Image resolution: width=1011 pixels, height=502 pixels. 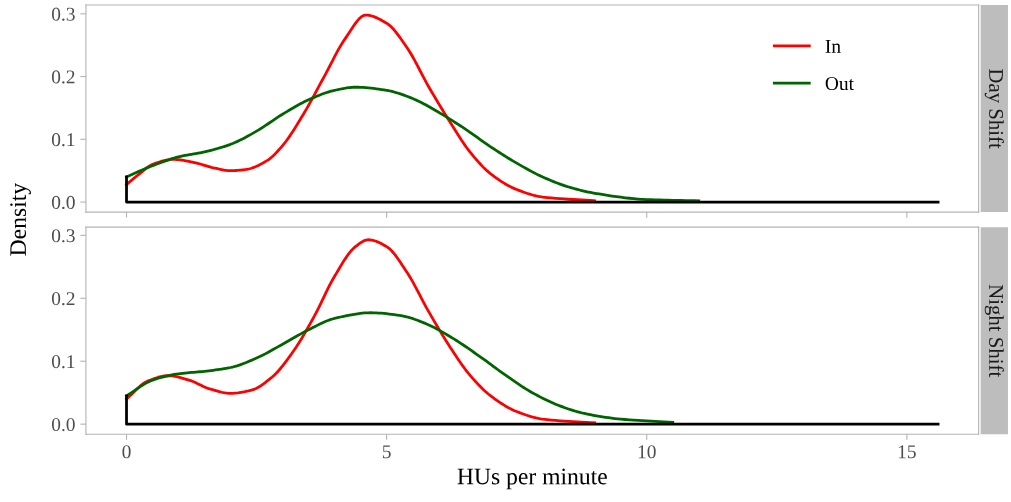 I want to click on x-tick-label: 10, so click(x=647, y=452).